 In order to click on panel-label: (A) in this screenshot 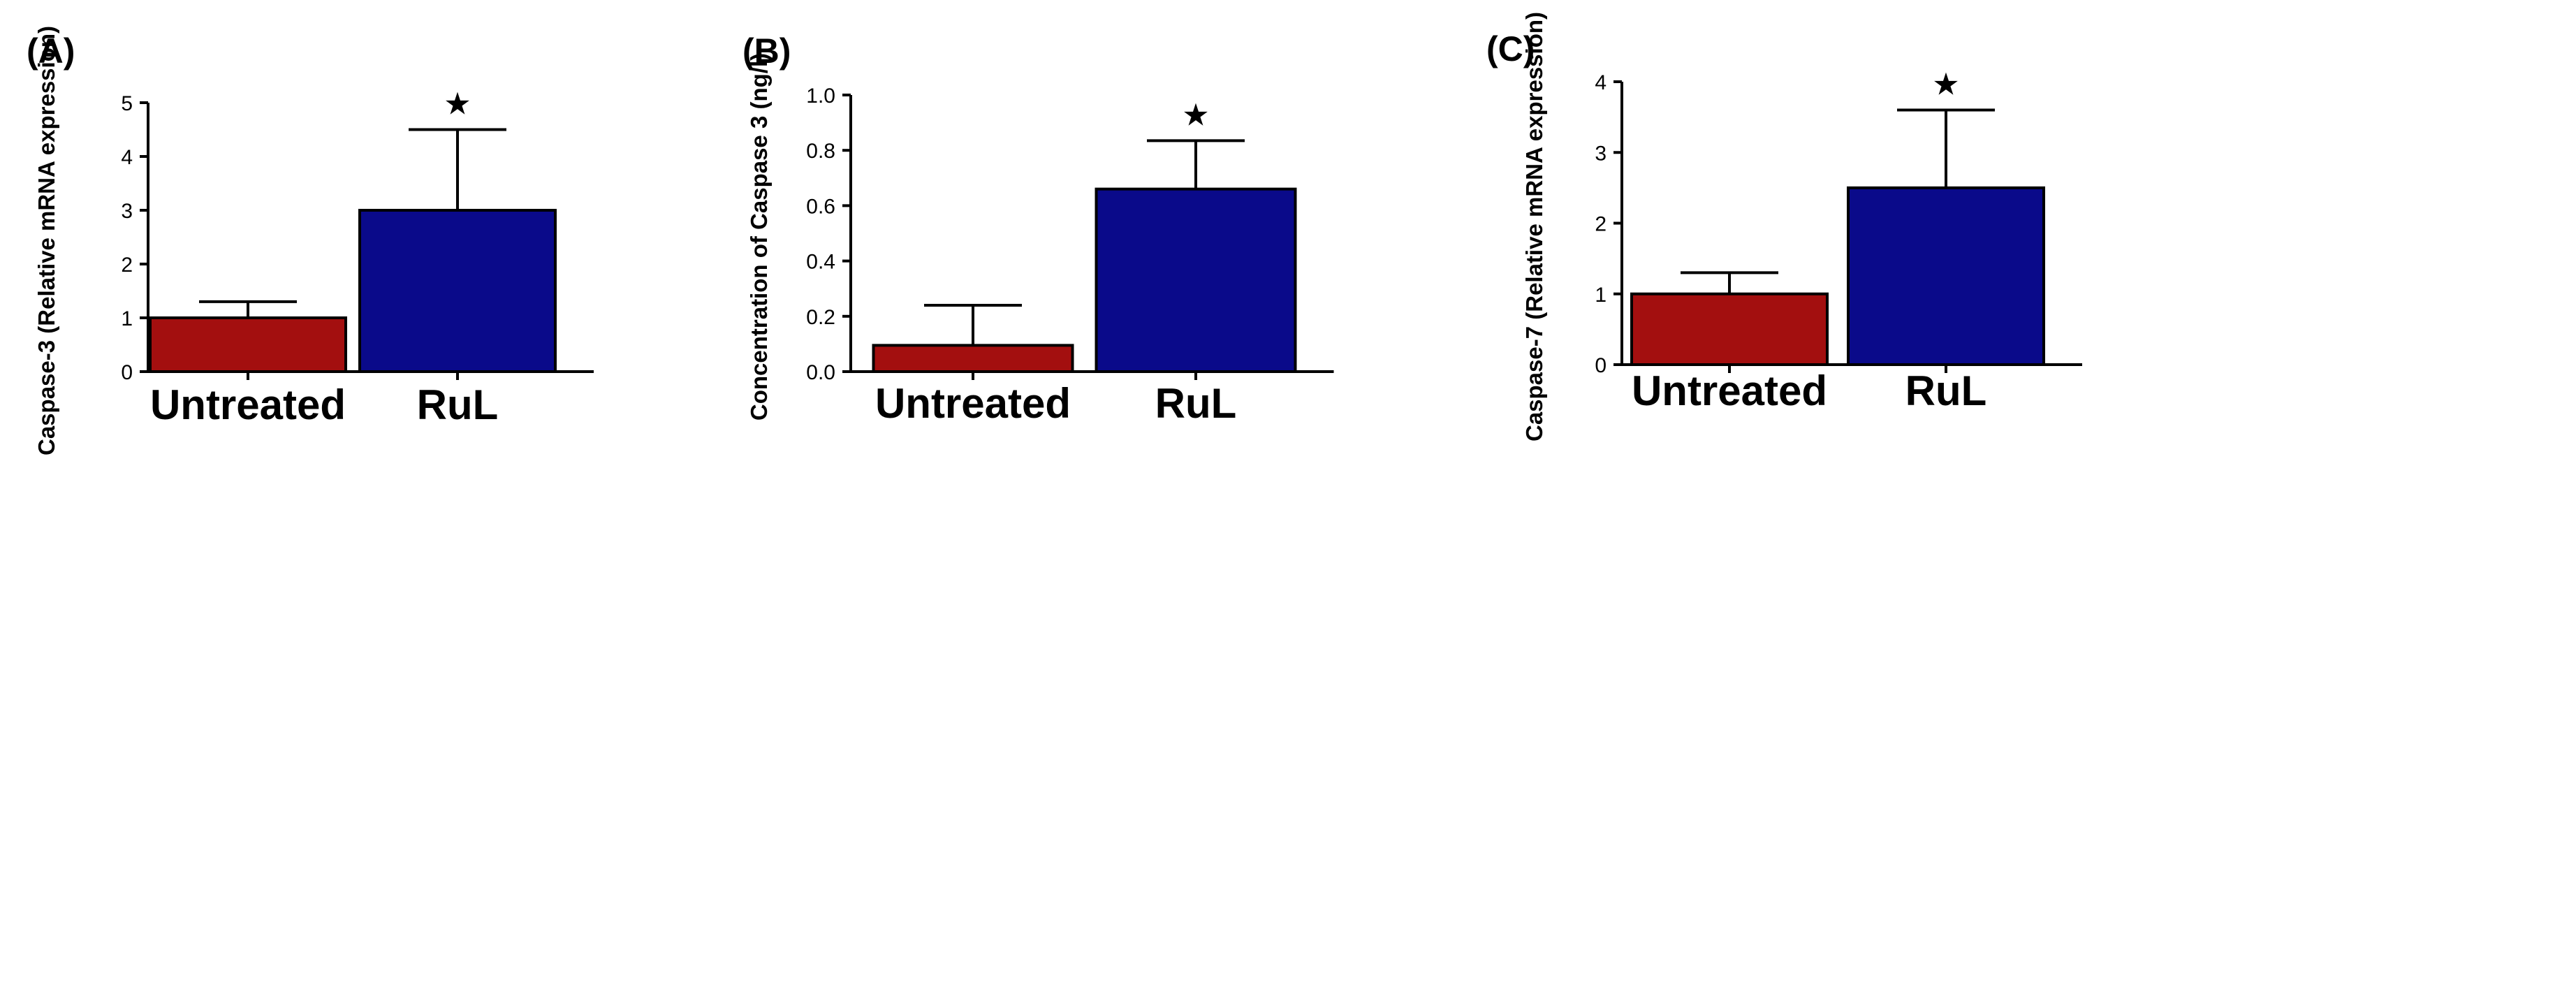, I will do `click(51, 51)`.